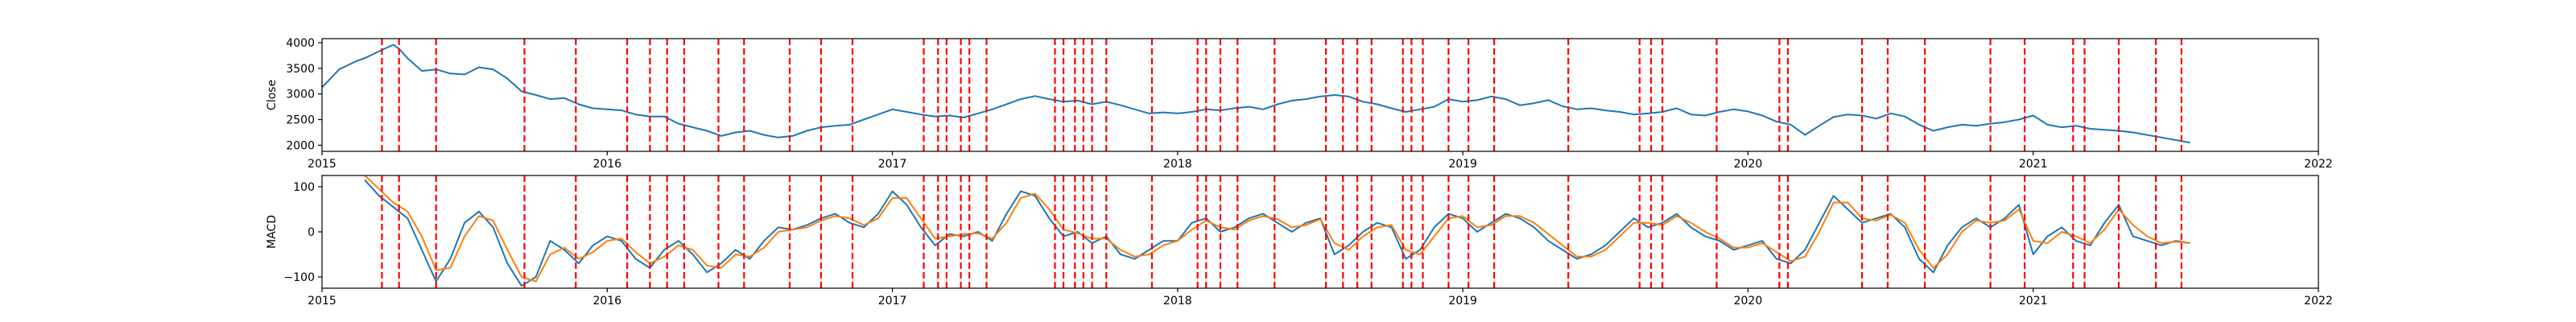 This screenshot has height=322, width=2576. What do you see at coordinates (2318, 301) in the screenshot?
I see `x-tick-label-1-7: 2022` at bounding box center [2318, 301].